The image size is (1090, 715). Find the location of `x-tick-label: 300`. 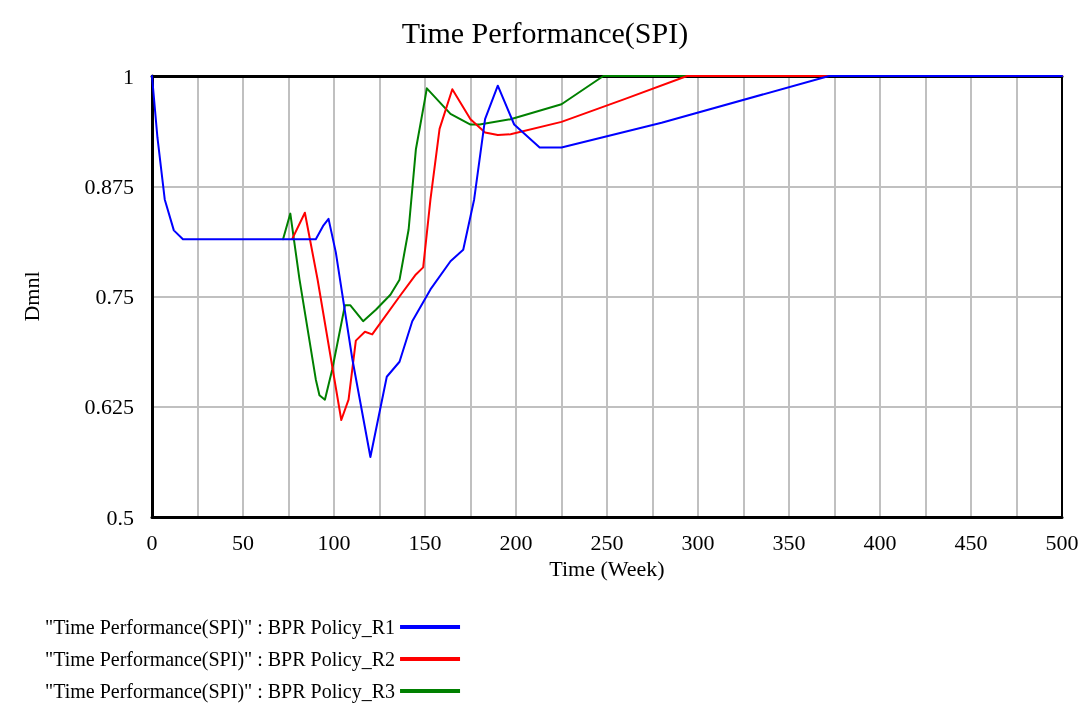

x-tick-label: 300 is located at coordinates (698, 542).